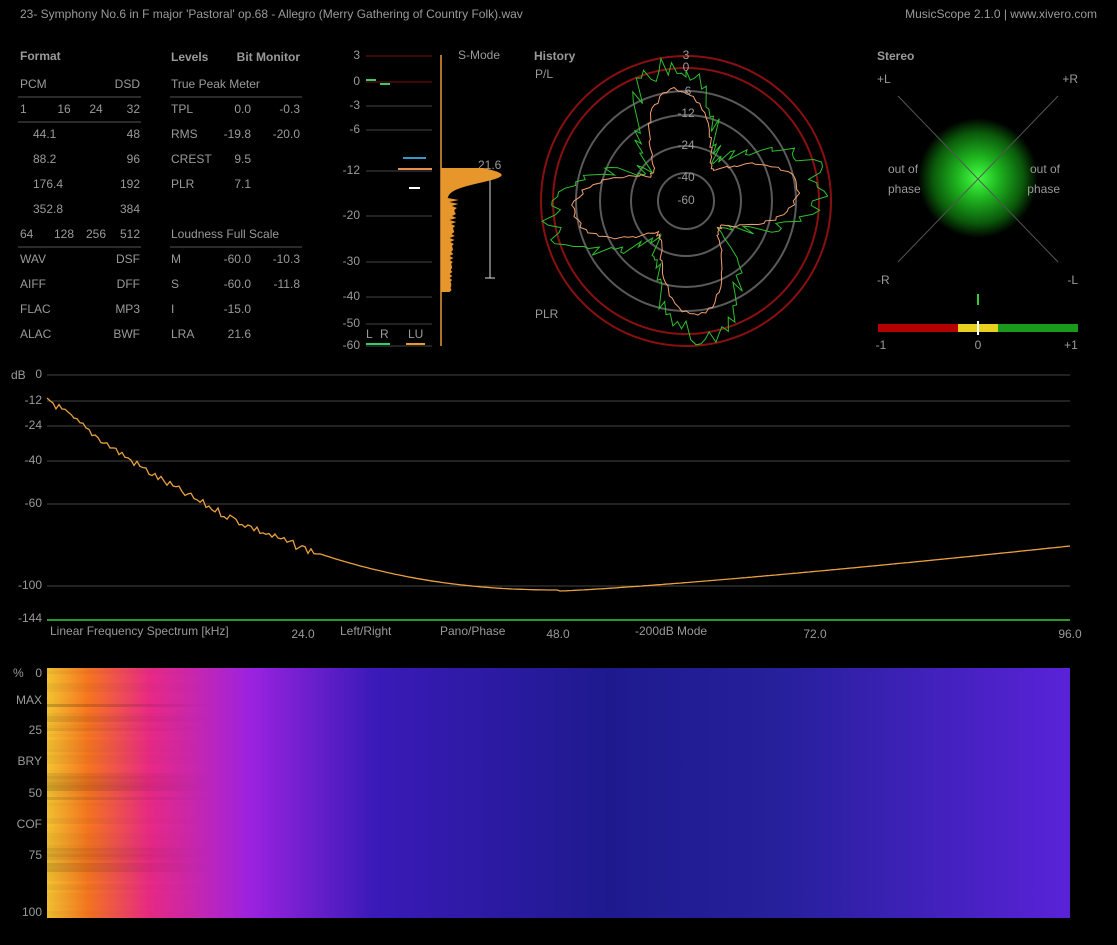 Image resolution: width=1117 pixels, height=945 pixels. What do you see at coordinates (30, 585) in the screenshot?
I see `y-label: -100` at bounding box center [30, 585].